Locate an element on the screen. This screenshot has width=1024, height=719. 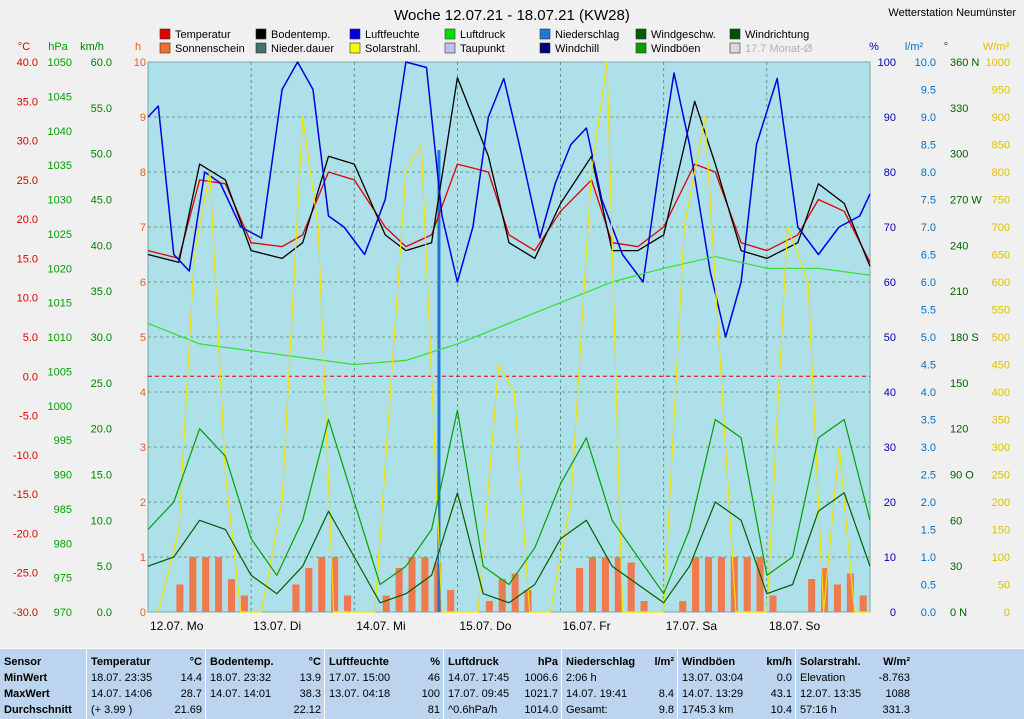
x-day-label: 17.07. Sa is located at coordinates (692, 626).